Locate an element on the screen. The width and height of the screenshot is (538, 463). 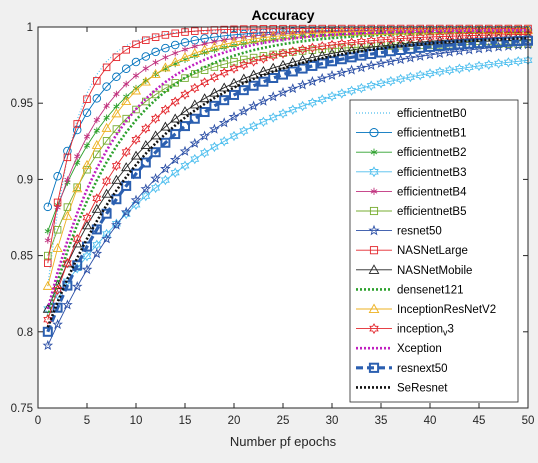
legend-label: Xception is located at coordinates (419, 349).